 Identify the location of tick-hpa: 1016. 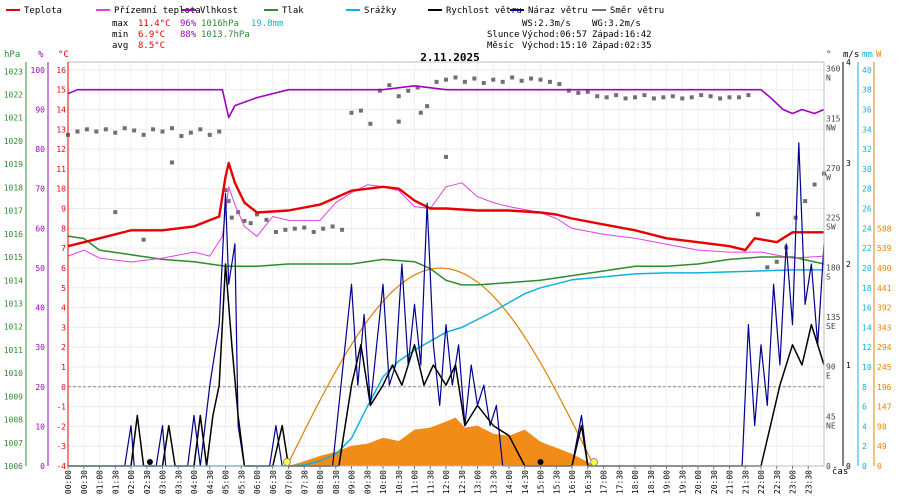
(13, 234).